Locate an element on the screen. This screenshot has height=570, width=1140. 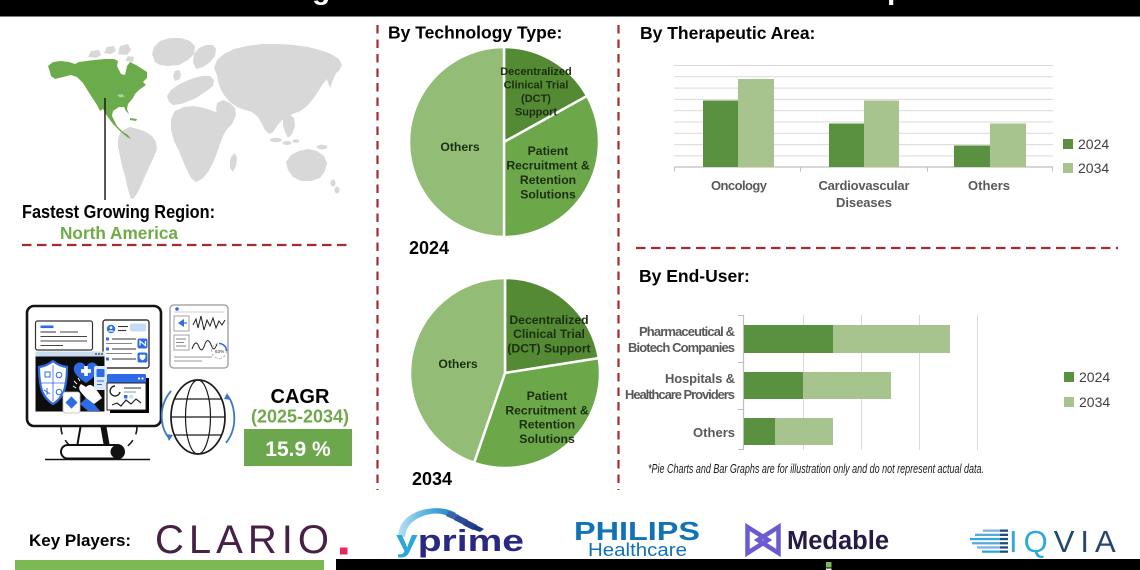
svg-text: Key Players: is located at coordinates (80, 540).